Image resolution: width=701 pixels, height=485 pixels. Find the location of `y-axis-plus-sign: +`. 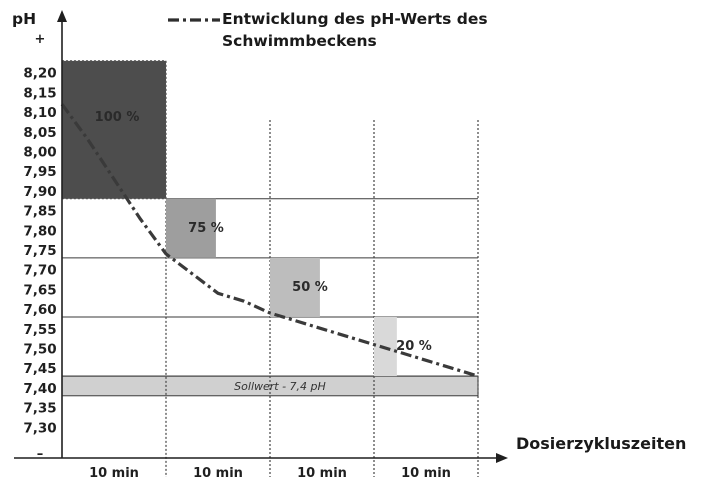

y-axis-plus-sign: + is located at coordinates (40, 39).